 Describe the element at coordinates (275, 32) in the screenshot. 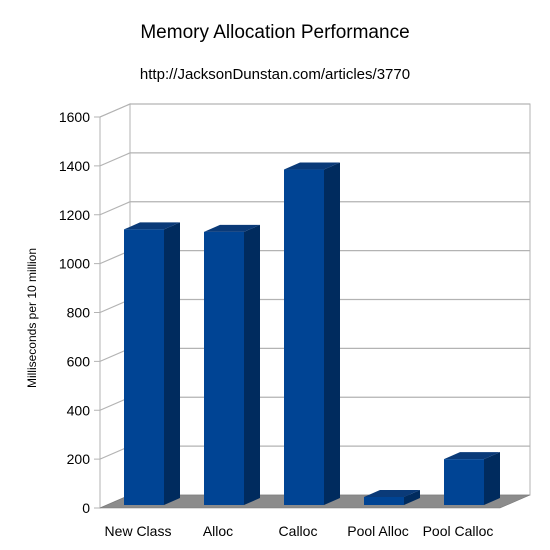

I see `chart-title: Memory Allocation Performance` at that location.